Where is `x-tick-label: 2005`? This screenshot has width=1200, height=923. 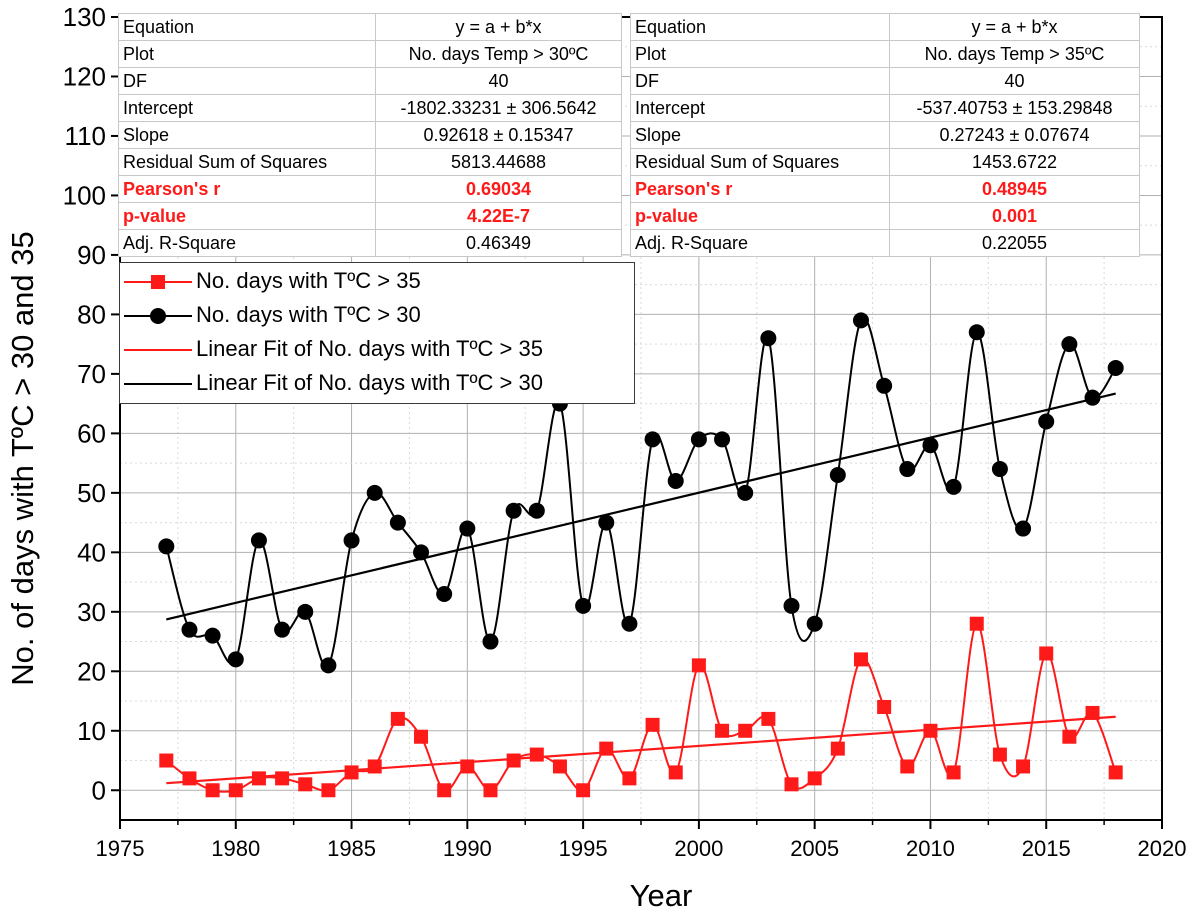
x-tick-label: 2005 is located at coordinates (814, 848).